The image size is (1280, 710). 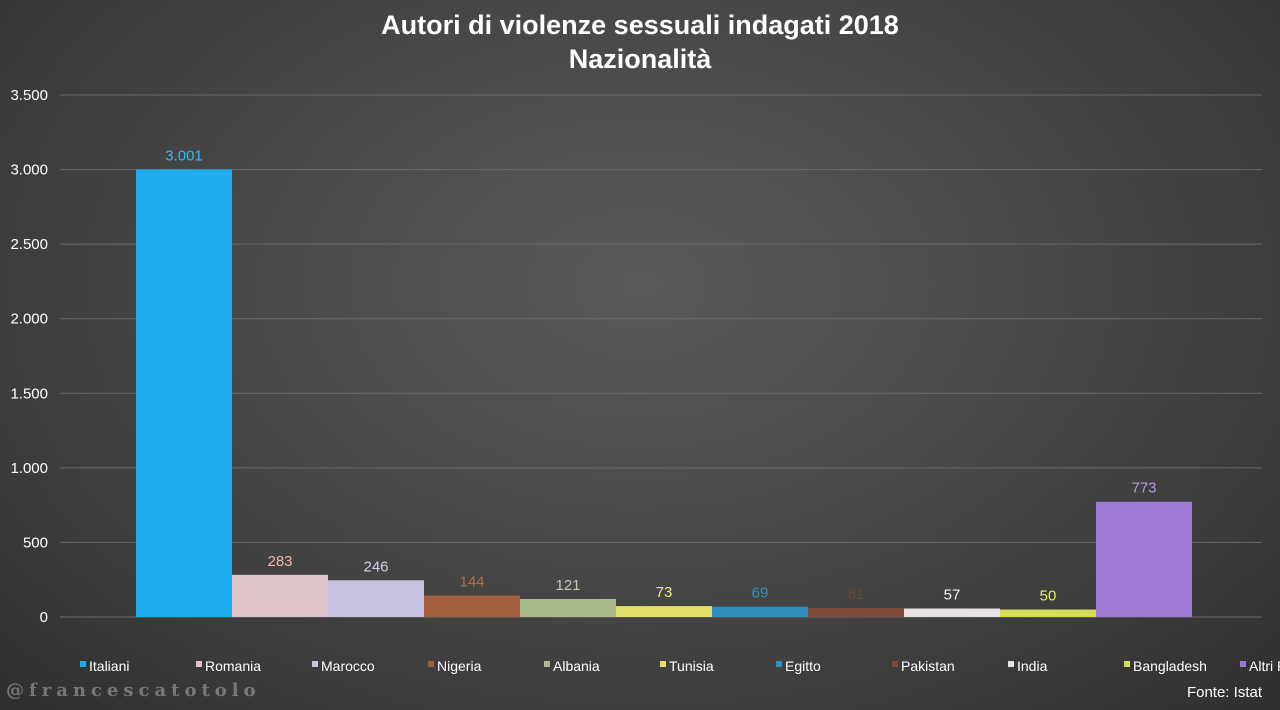 I want to click on source-note: Fonte: Istat, so click(x=1224, y=692).